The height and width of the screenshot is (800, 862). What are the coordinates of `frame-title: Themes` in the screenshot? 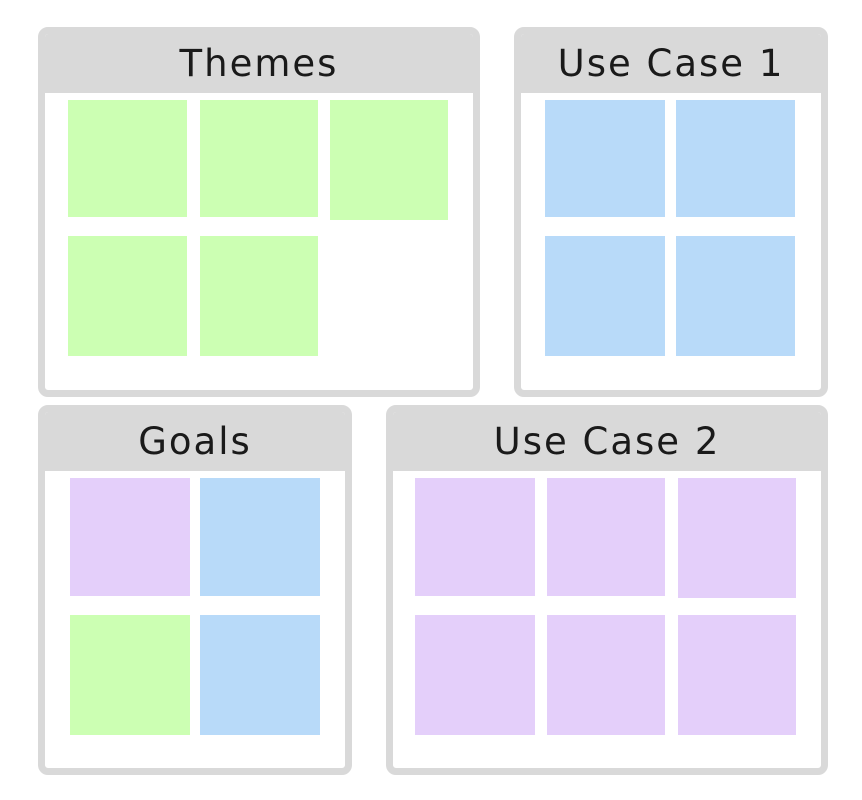 It's located at (259, 63).